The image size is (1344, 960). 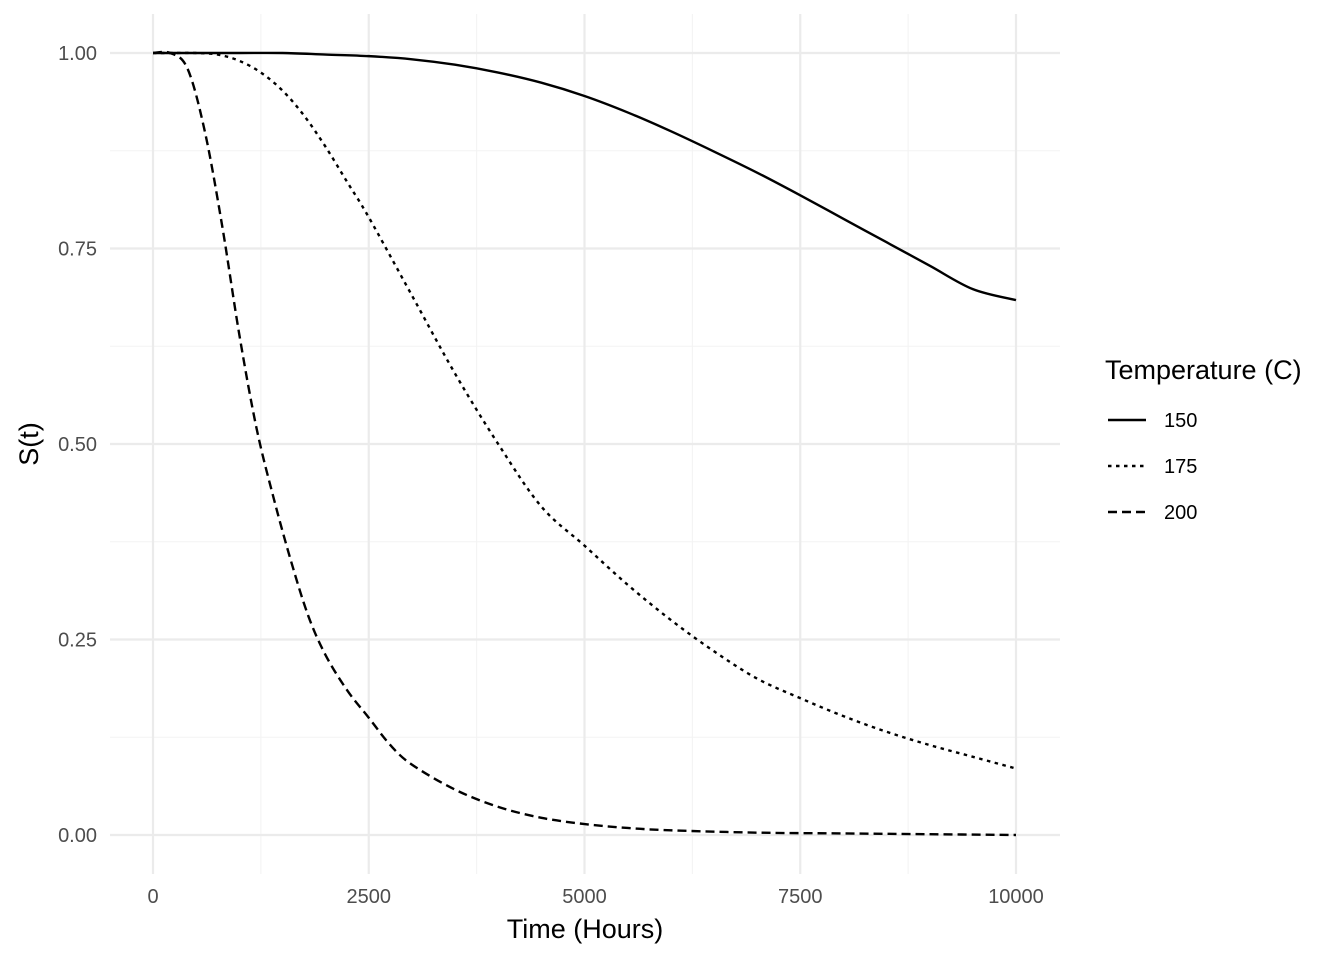 I want to click on x-tick-label: 10000, so click(x=1016, y=897).